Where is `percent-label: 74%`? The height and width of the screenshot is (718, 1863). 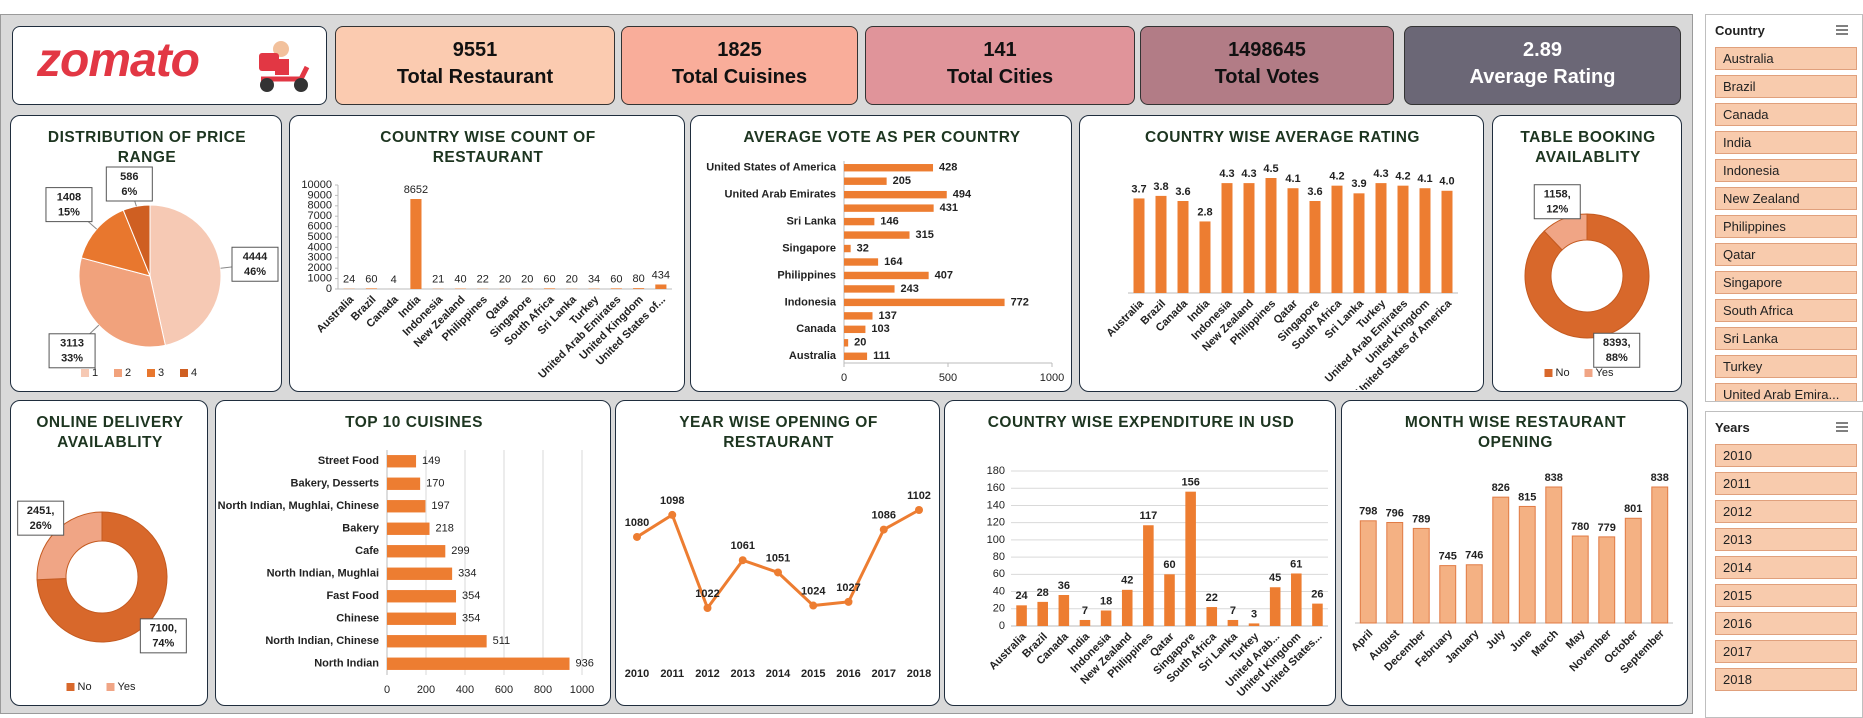 percent-label: 74% is located at coordinates (163, 644).